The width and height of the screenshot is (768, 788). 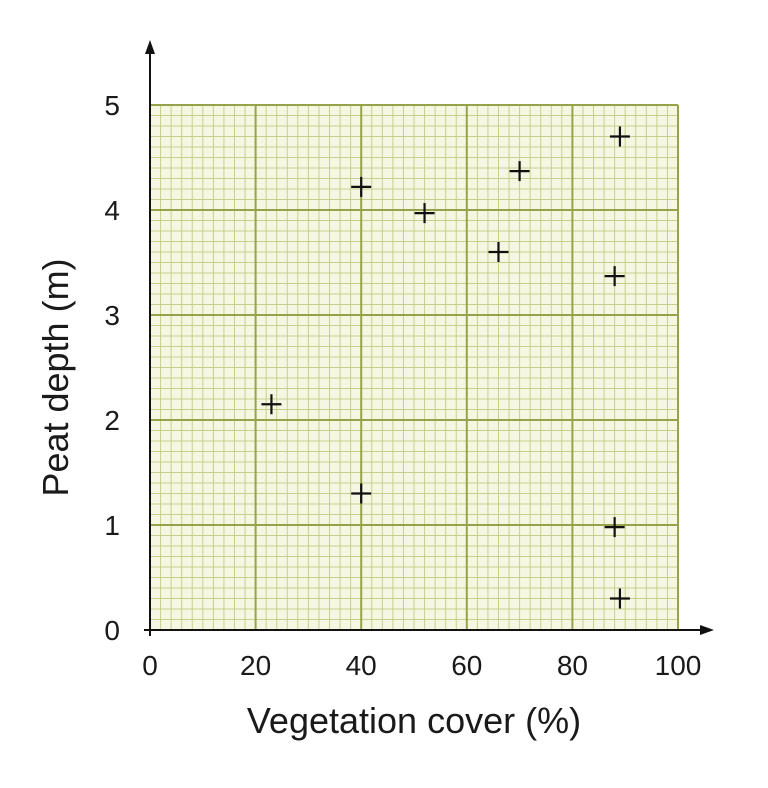 I want to click on y-tick-label: 5, so click(x=112, y=105).